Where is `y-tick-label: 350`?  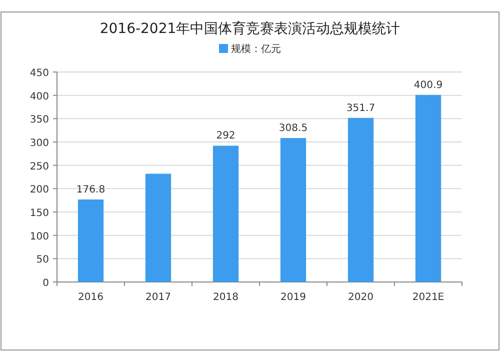
y-tick-label: 350 is located at coordinates (39, 120).